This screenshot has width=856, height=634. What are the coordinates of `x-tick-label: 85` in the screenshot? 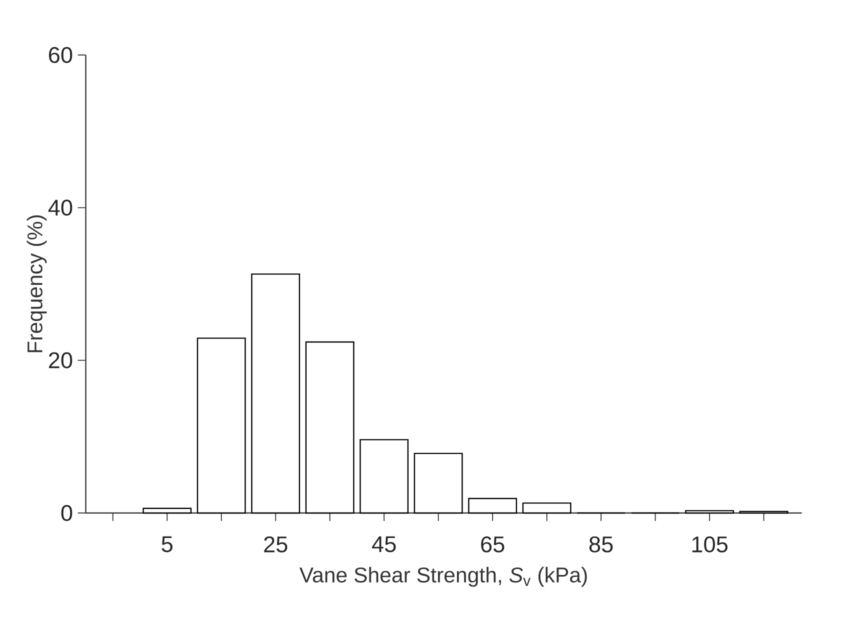 It's located at (601, 544).